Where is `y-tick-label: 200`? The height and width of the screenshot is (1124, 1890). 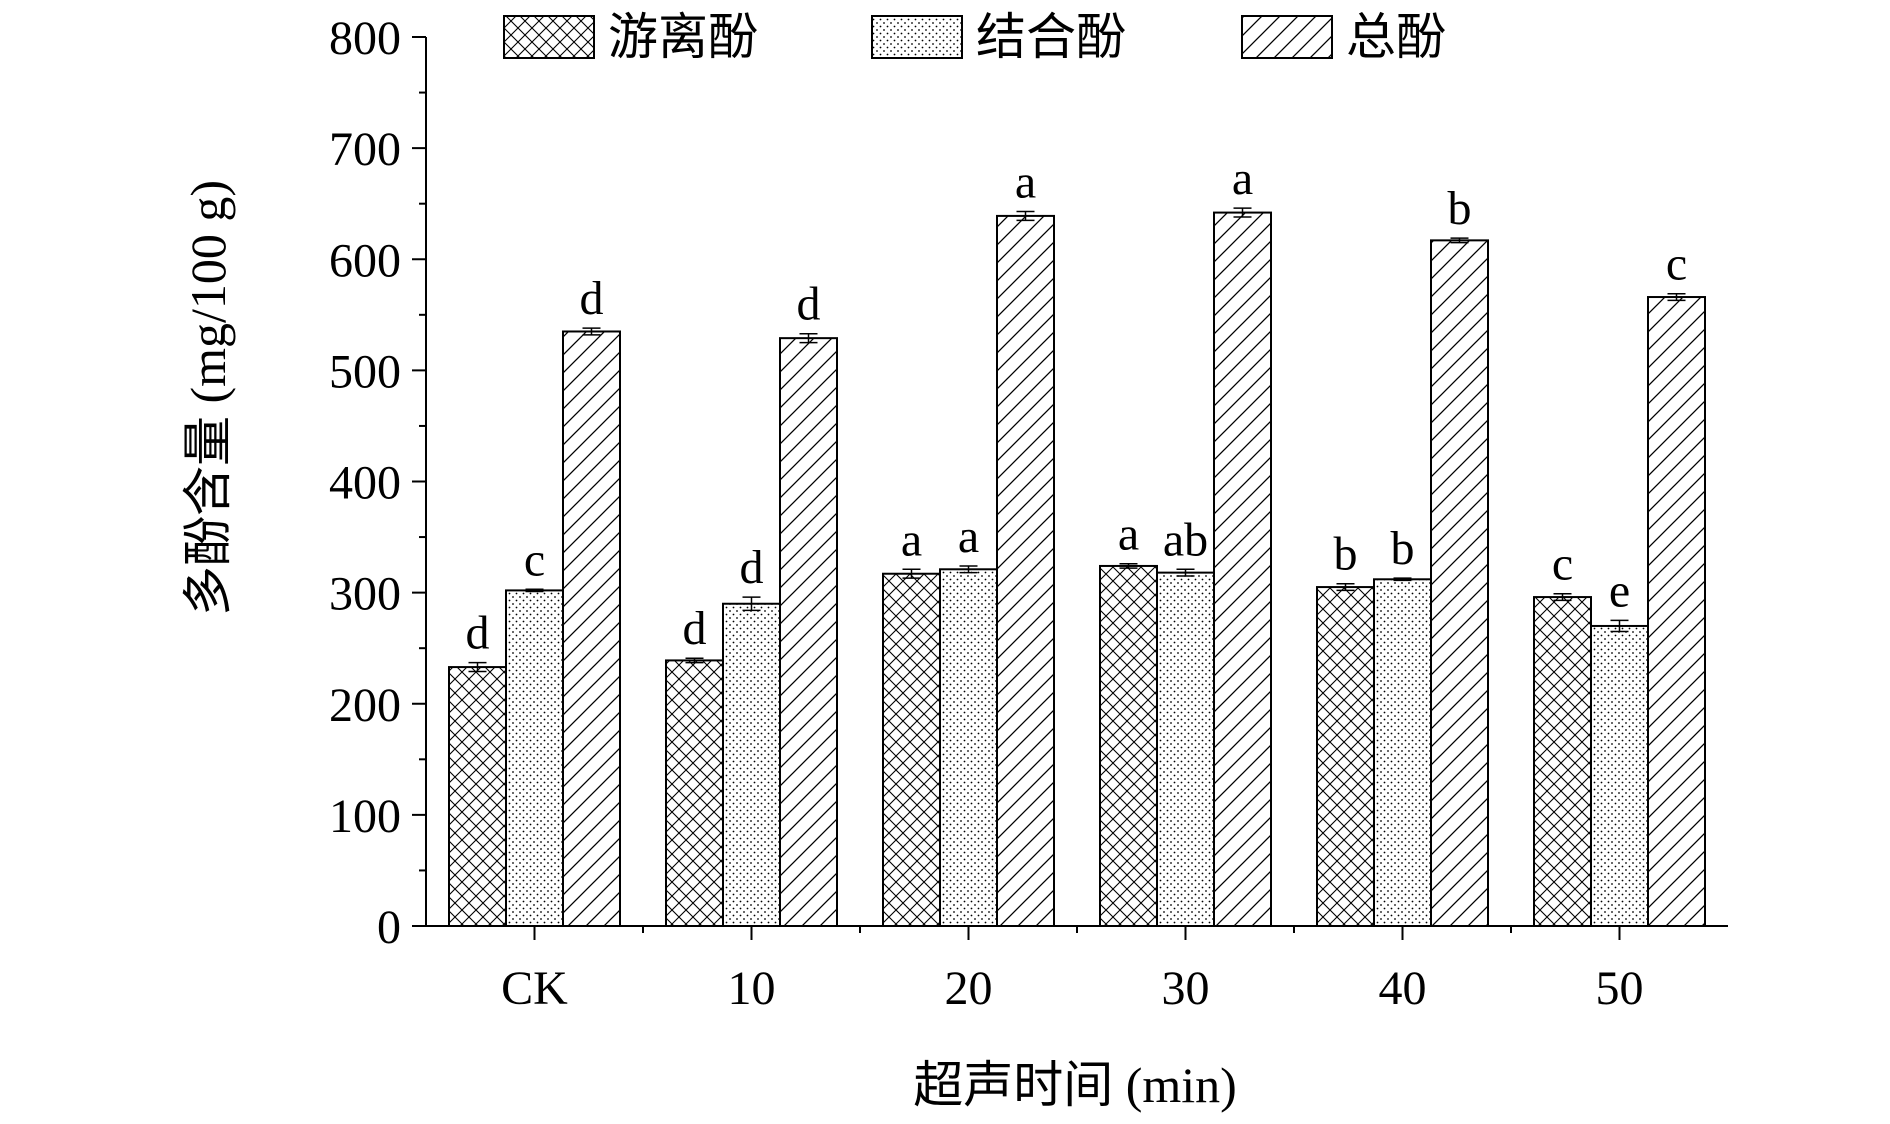
y-tick-label: 200 is located at coordinates (365, 705).